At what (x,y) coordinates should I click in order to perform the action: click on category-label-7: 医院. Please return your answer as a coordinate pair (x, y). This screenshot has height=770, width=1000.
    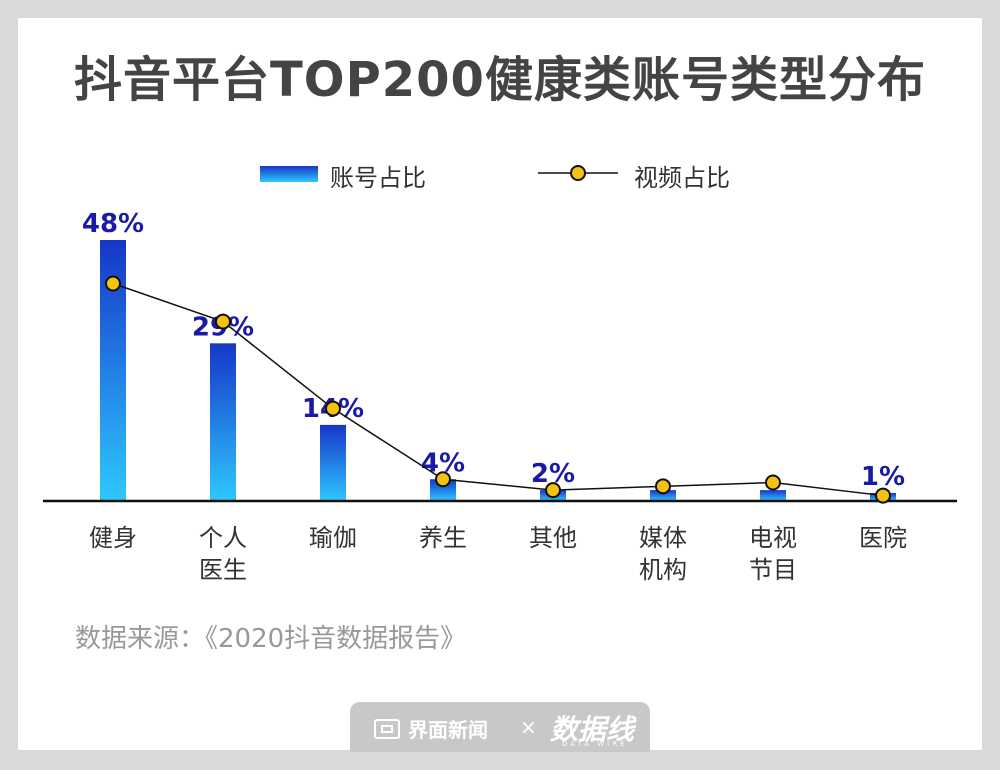
    Looking at the image, I should click on (883, 538).